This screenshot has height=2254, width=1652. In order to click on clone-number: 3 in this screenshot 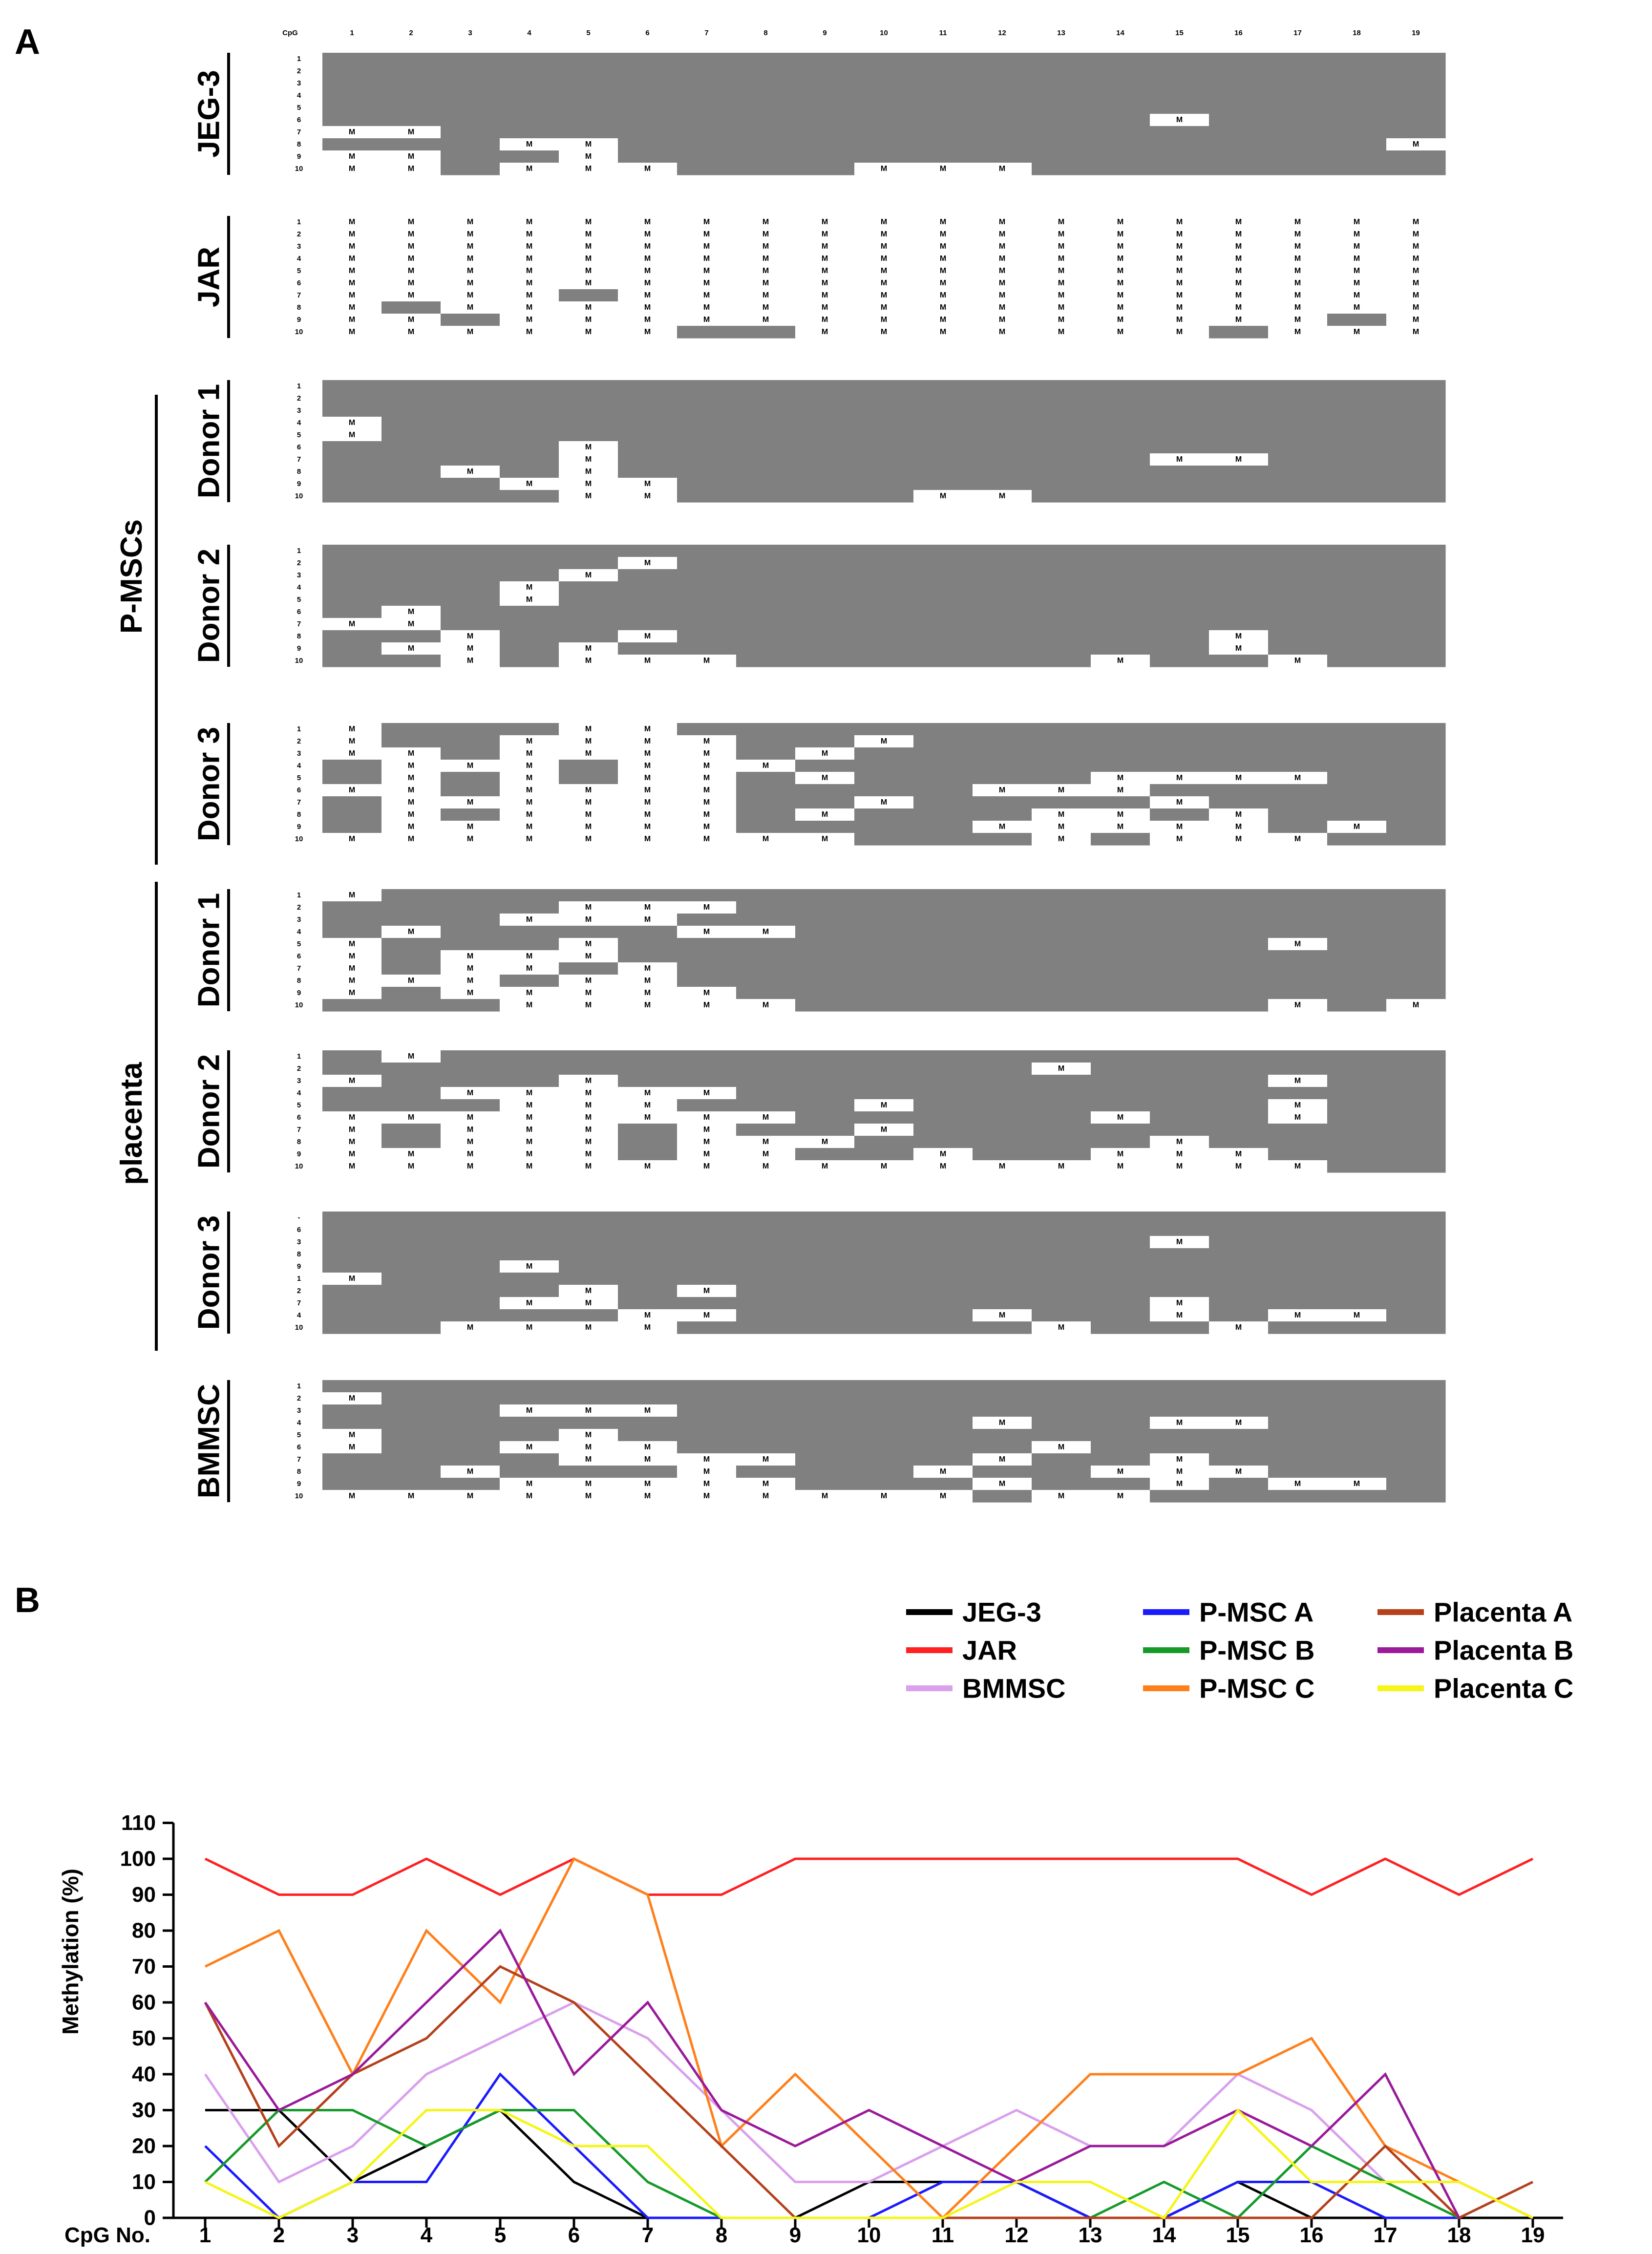, I will do `click(299, 753)`.